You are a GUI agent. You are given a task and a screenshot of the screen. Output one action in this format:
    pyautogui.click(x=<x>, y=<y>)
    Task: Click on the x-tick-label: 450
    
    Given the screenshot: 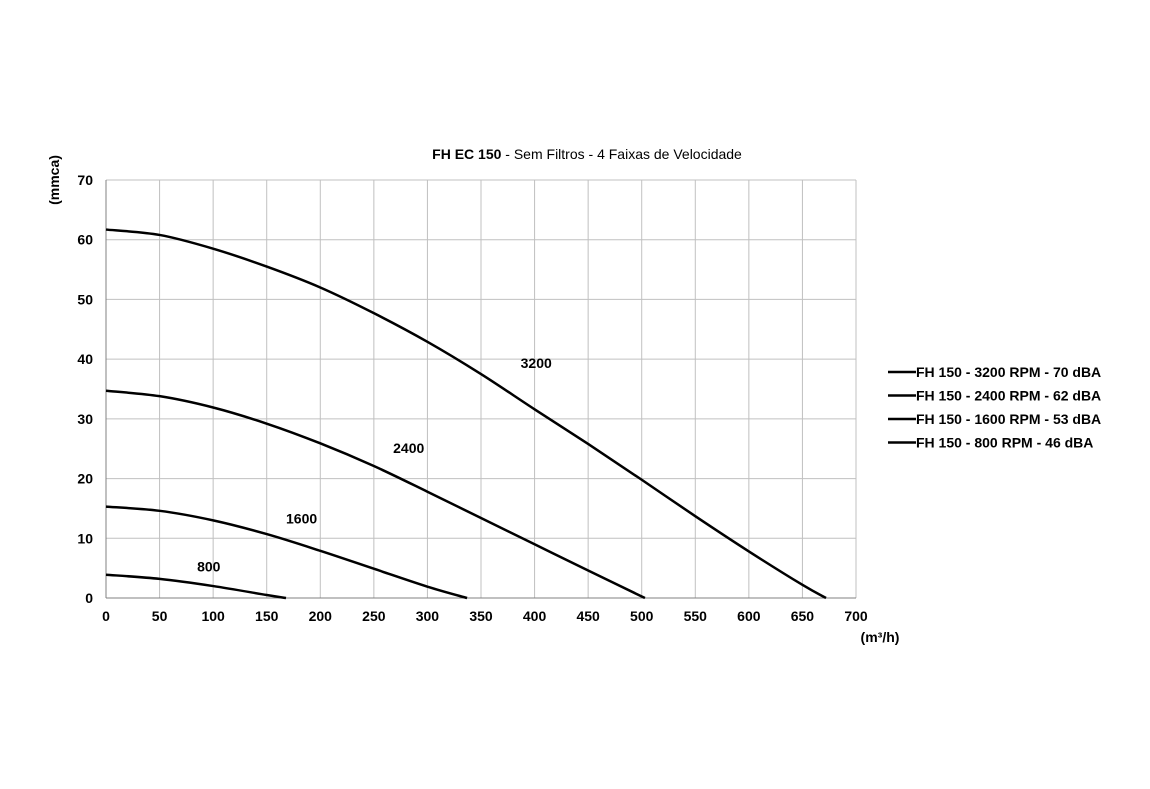 What is the action you would take?
    pyautogui.click(x=588, y=616)
    